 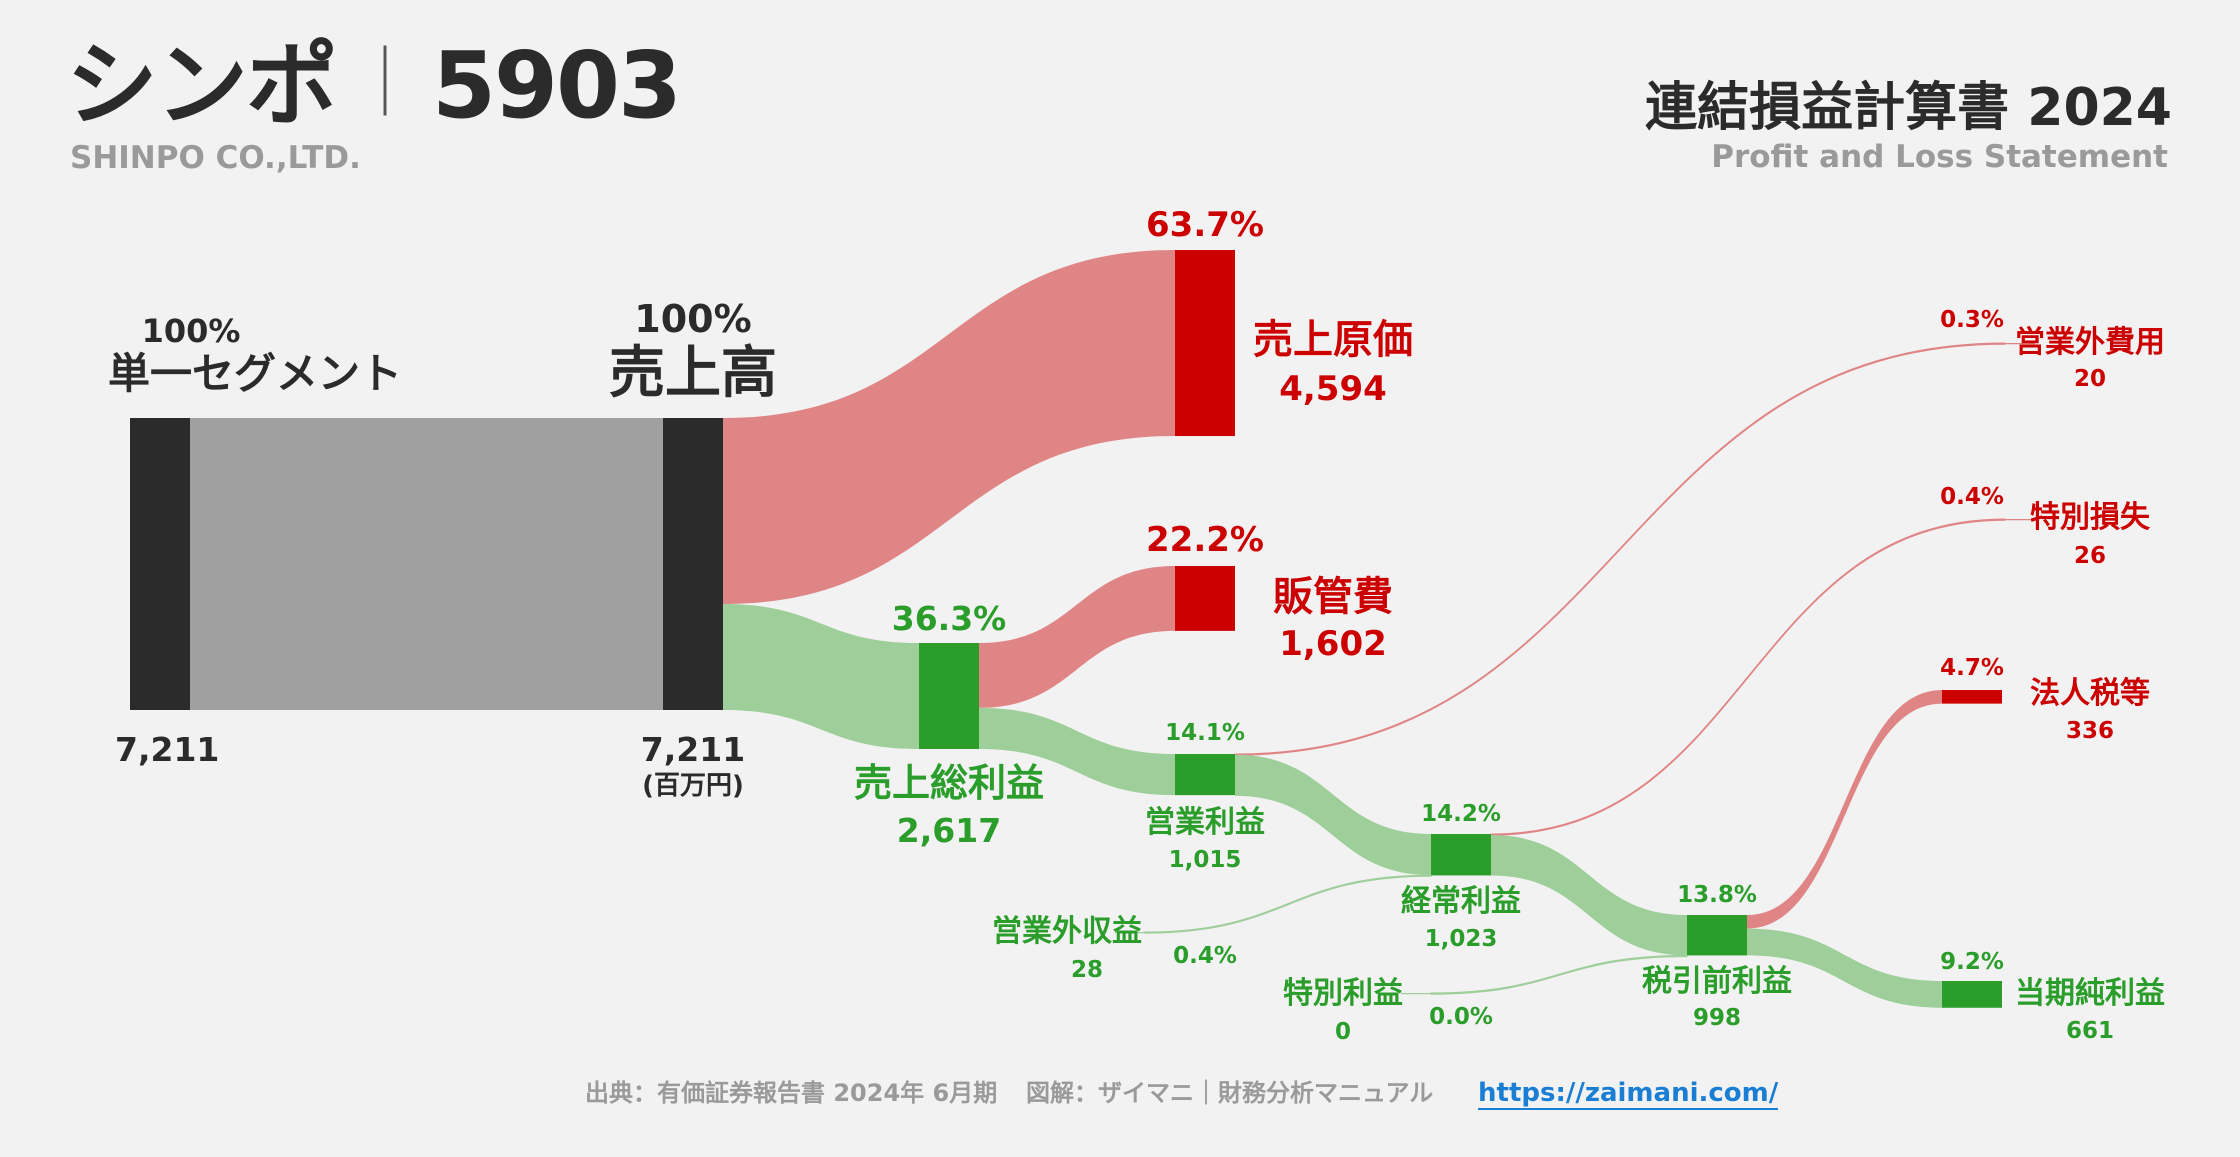 I want to click on node-bar-op, so click(x=1205, y=775).